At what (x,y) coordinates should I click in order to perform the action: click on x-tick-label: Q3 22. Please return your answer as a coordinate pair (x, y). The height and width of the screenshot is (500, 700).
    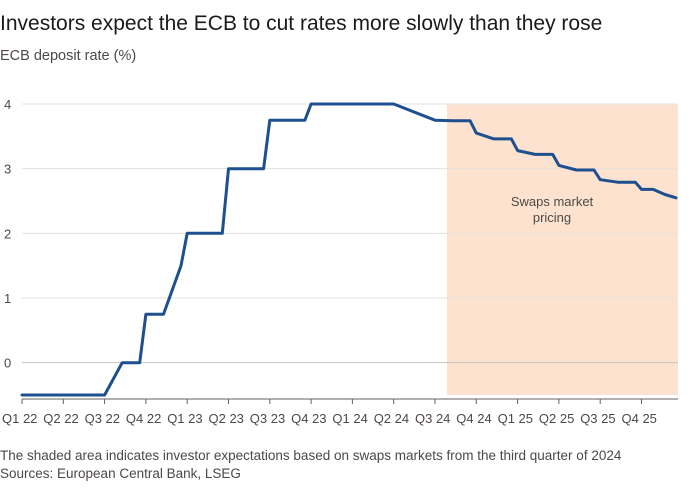
    Looking at the image, I should click on (102, 418).